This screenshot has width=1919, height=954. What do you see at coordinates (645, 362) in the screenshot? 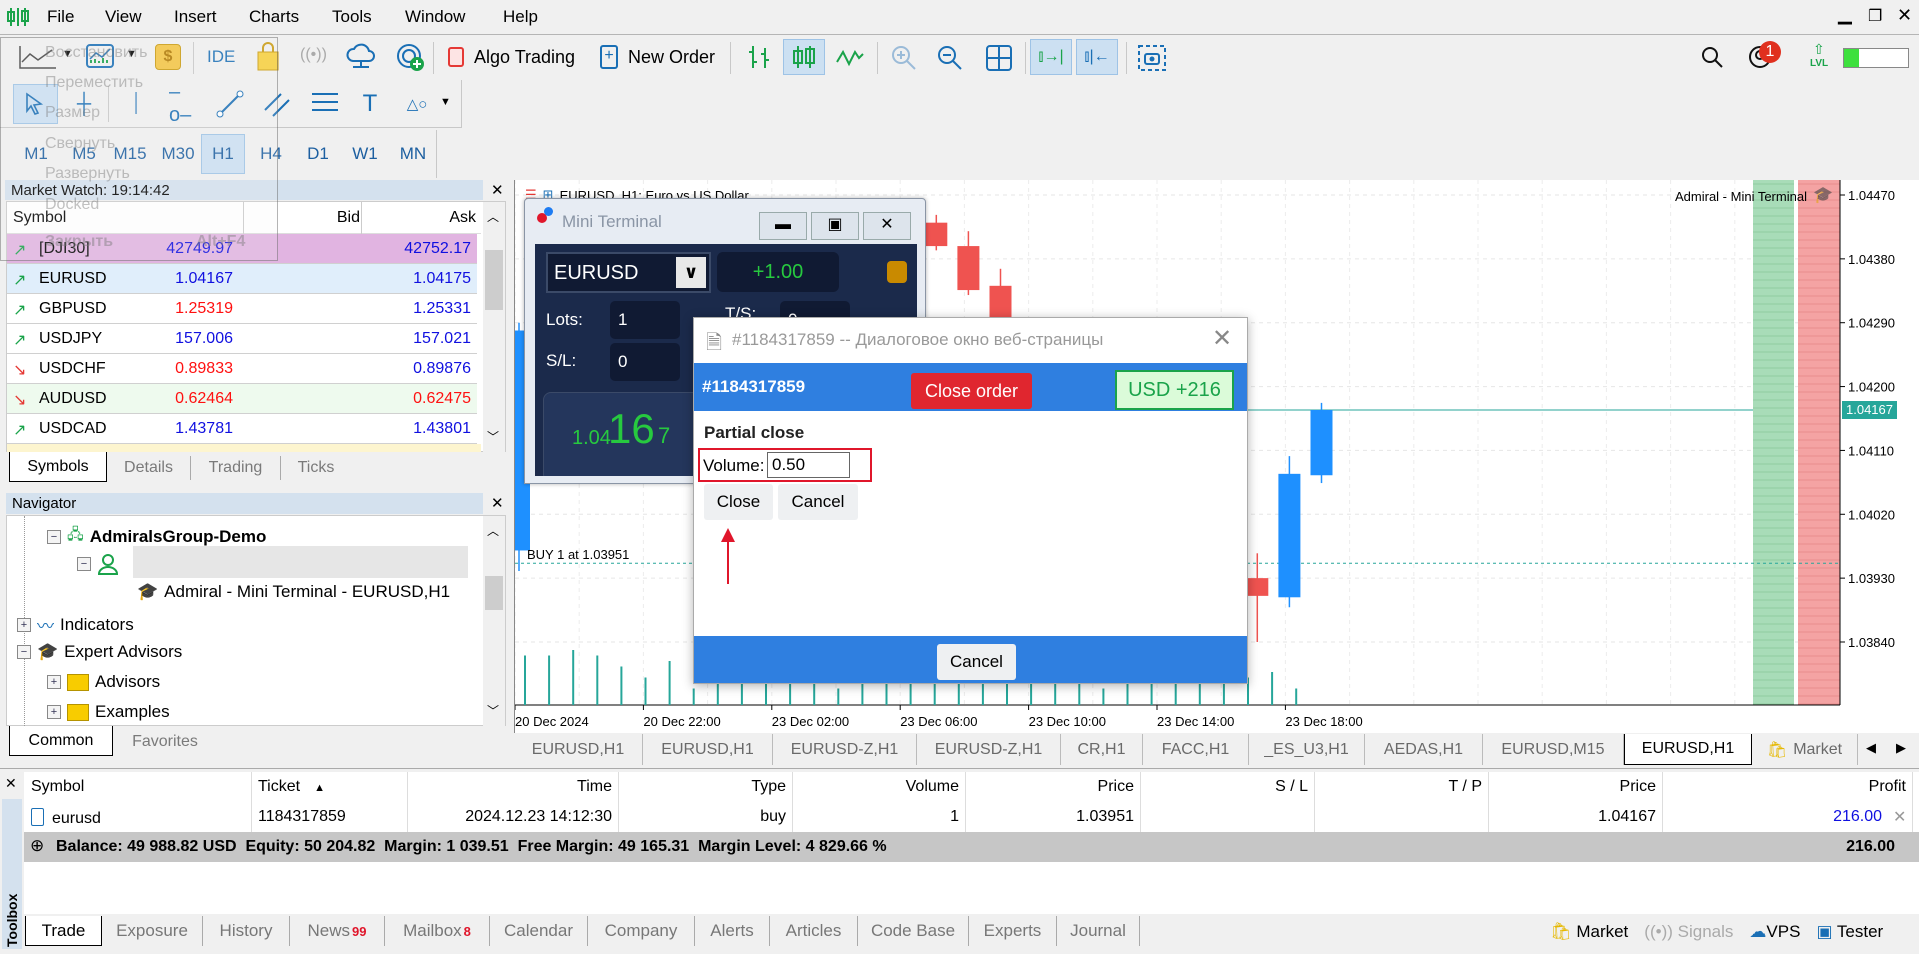
I see `sl-input: 0` at bounding box center [645, 362].